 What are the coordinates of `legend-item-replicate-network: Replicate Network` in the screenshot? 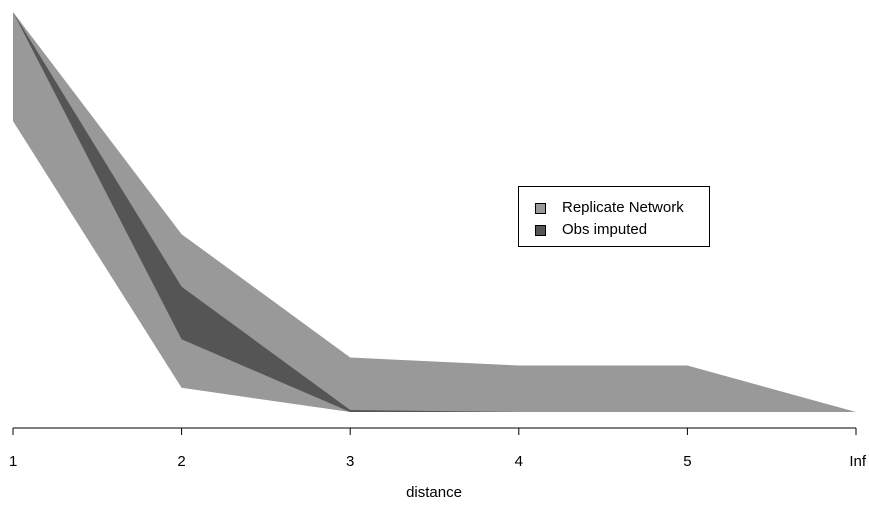 It's located at (609, 208).